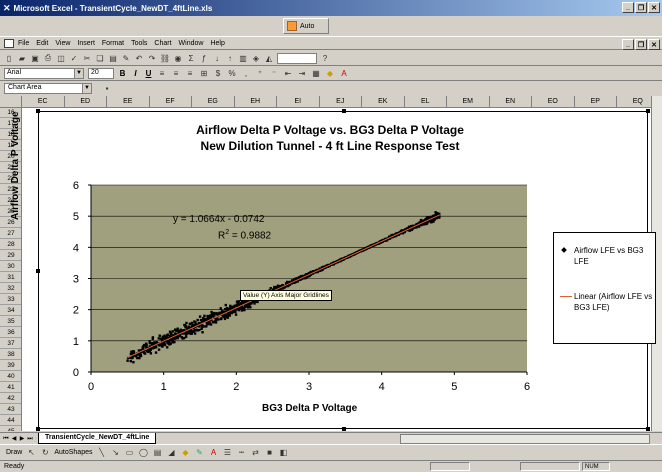  I want to click on row-header-cell: 31, so click(10, 278).